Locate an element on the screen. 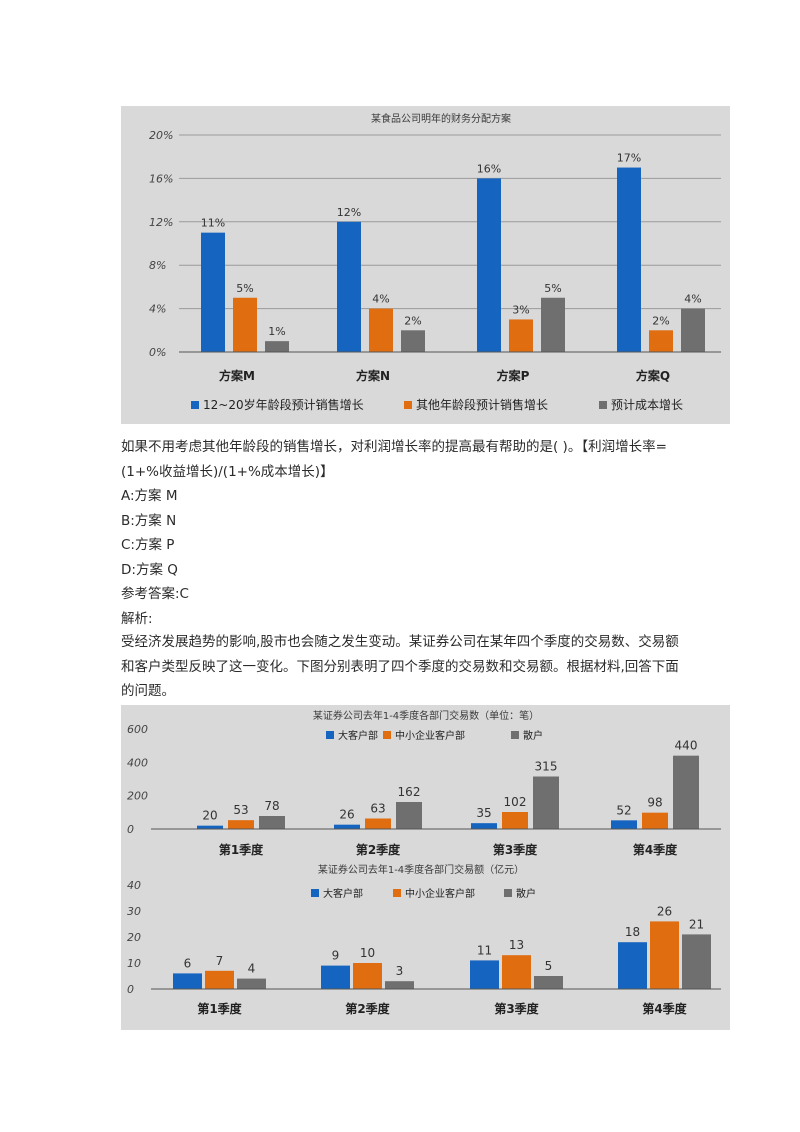 Image resolution: width=800 pixels, height=1132 pixels. financial-chart-data-label: 1% is located at coordinates (276, 331).